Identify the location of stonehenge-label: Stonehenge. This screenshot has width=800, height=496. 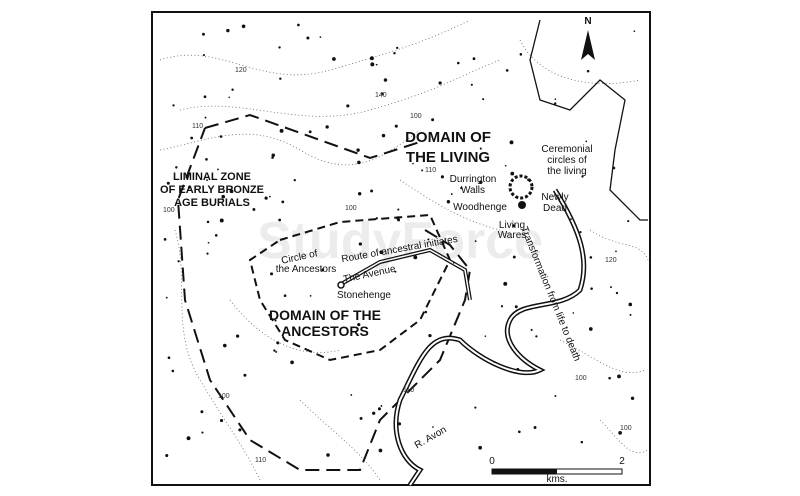
(364, 295).